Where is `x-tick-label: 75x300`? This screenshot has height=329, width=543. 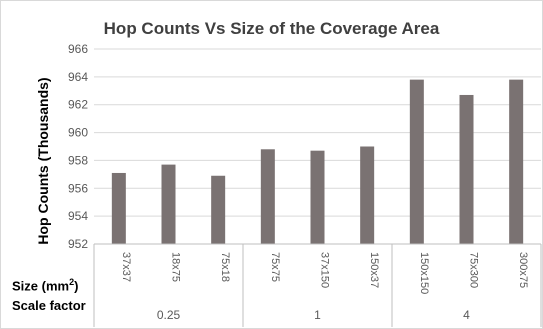
x-tick-label: 75x300 is located at coordinates (474, 270).